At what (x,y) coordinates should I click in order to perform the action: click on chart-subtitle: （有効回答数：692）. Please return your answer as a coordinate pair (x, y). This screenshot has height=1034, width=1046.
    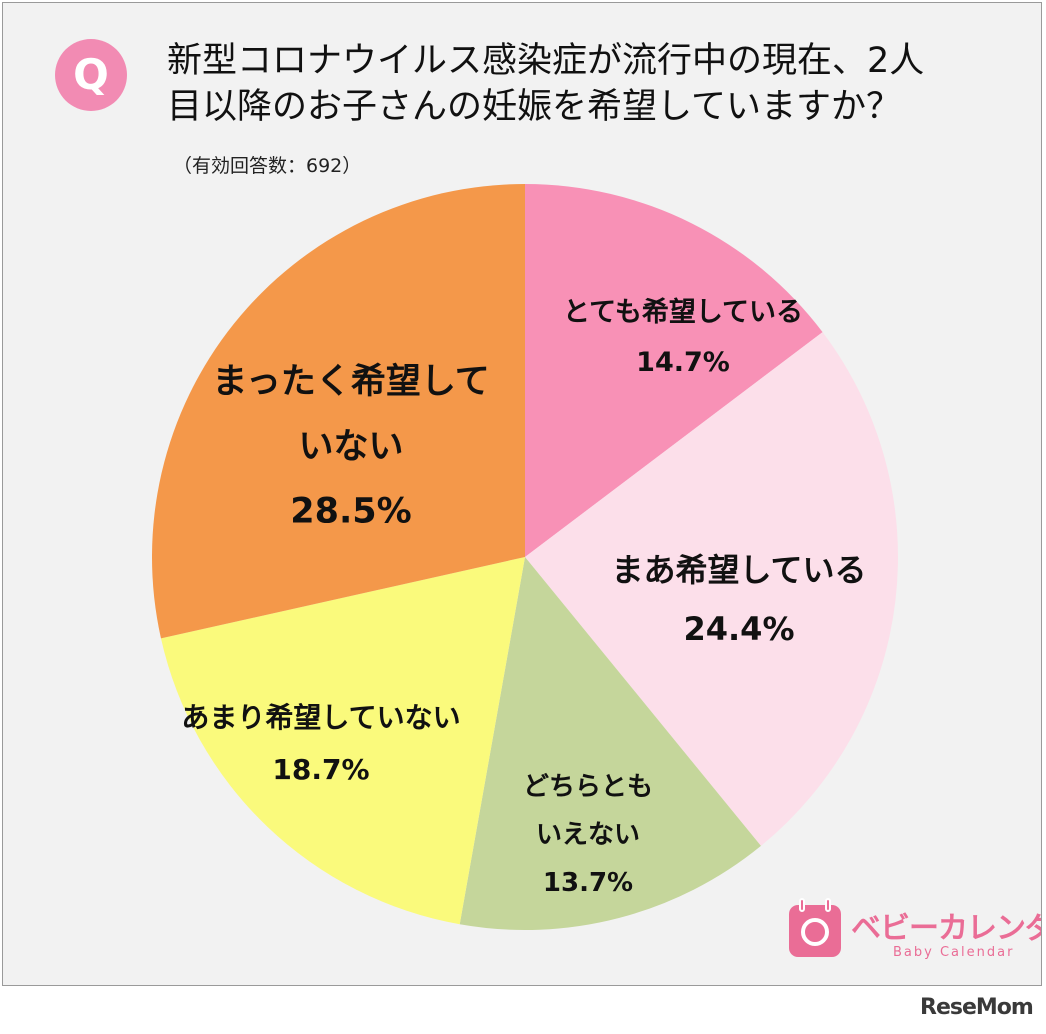
    Looking at the image, I should click on (267, 166).